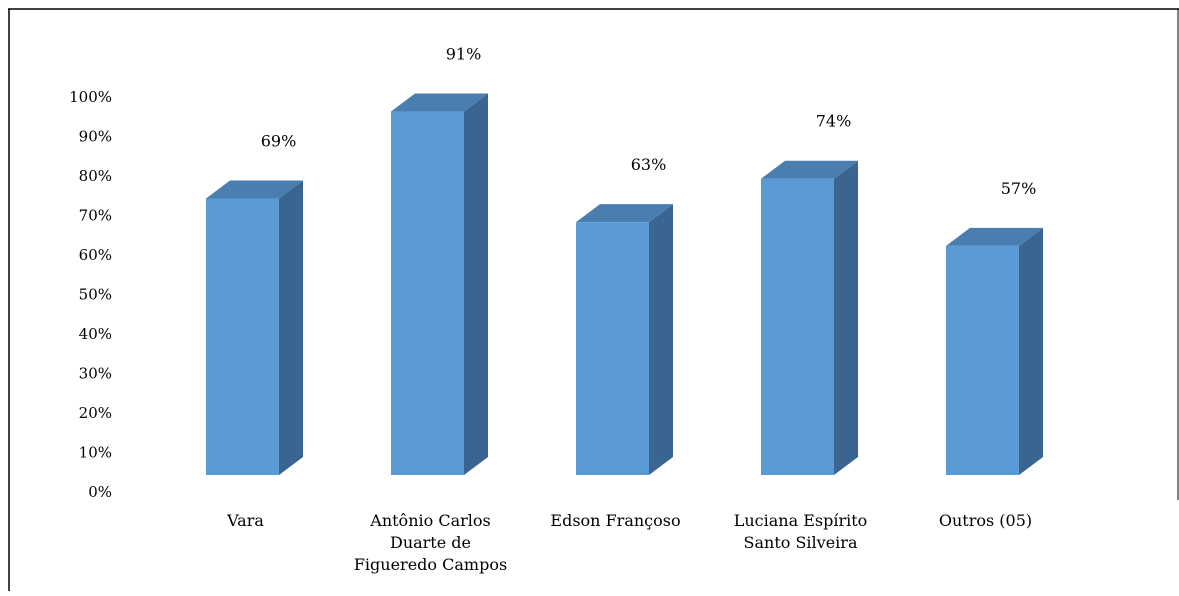 The height and width of the screenshot is (596, 1179). Describe the element at coordinates (90, 97) in the screenshot. I see `y-tick-label: 100%` at that location.